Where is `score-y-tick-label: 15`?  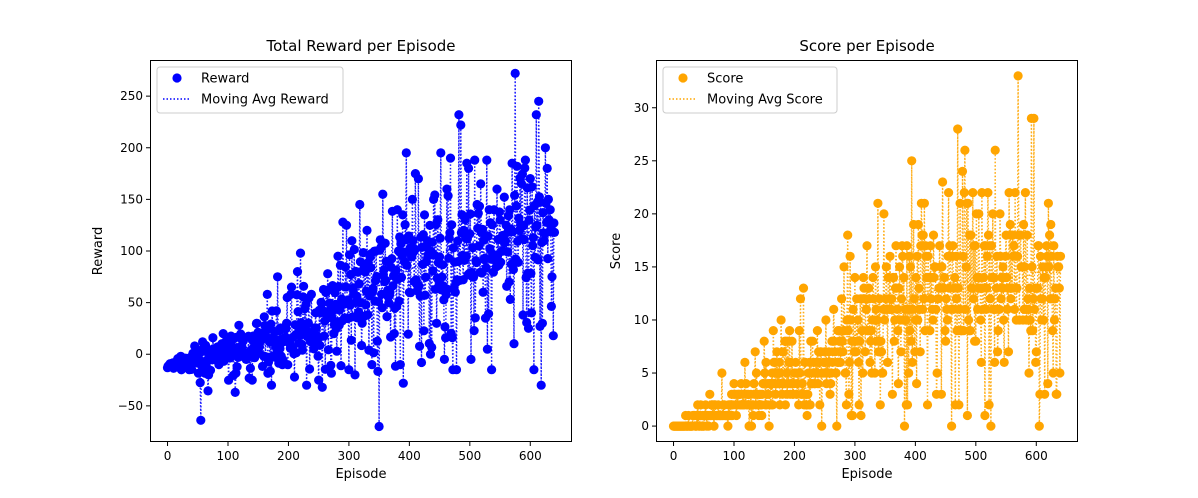
score-y-tick-label: 15 is located at coordinates (641, 267).